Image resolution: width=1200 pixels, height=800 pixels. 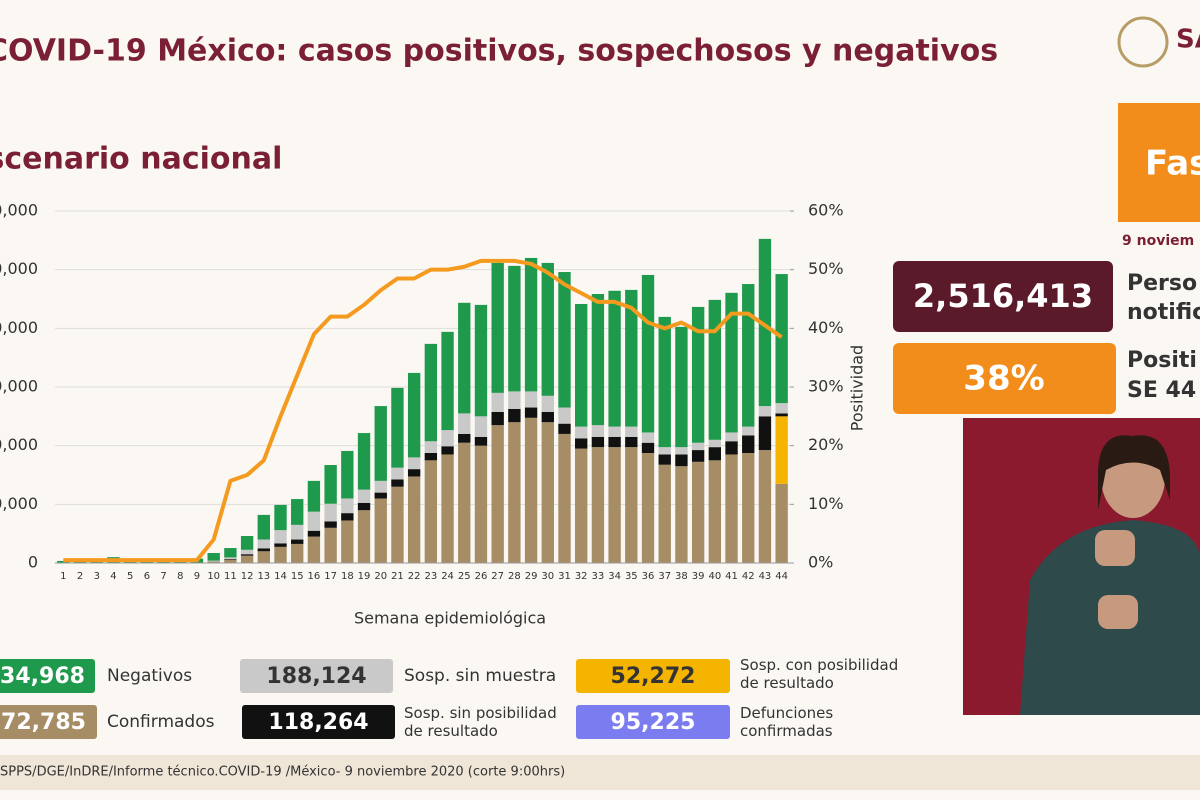 What do you see at coordinates (631, 576) in the screenshot?
I see `x-tick-label: 35` at bounding box center [631, 576].